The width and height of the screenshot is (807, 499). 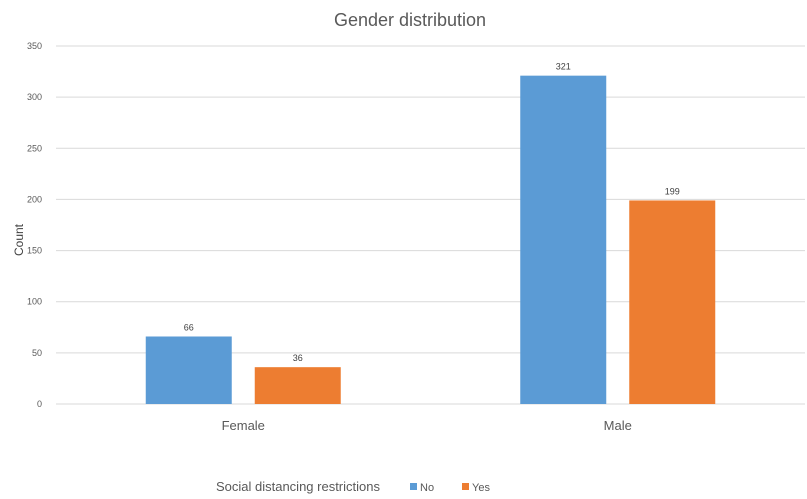 What do you see at coordinates (34, 97) in the screenshot?
I see `y-tick-label: 300` at bounding box center [34, 97].